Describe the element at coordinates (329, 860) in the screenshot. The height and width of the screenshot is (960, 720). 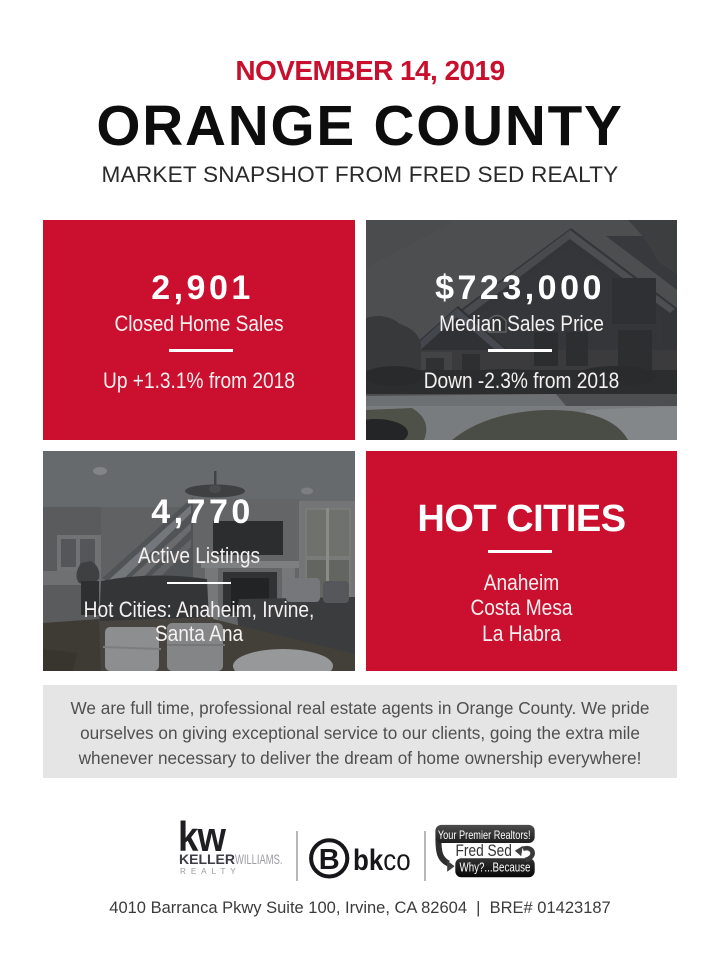
I see `svg-text: B` at that location.